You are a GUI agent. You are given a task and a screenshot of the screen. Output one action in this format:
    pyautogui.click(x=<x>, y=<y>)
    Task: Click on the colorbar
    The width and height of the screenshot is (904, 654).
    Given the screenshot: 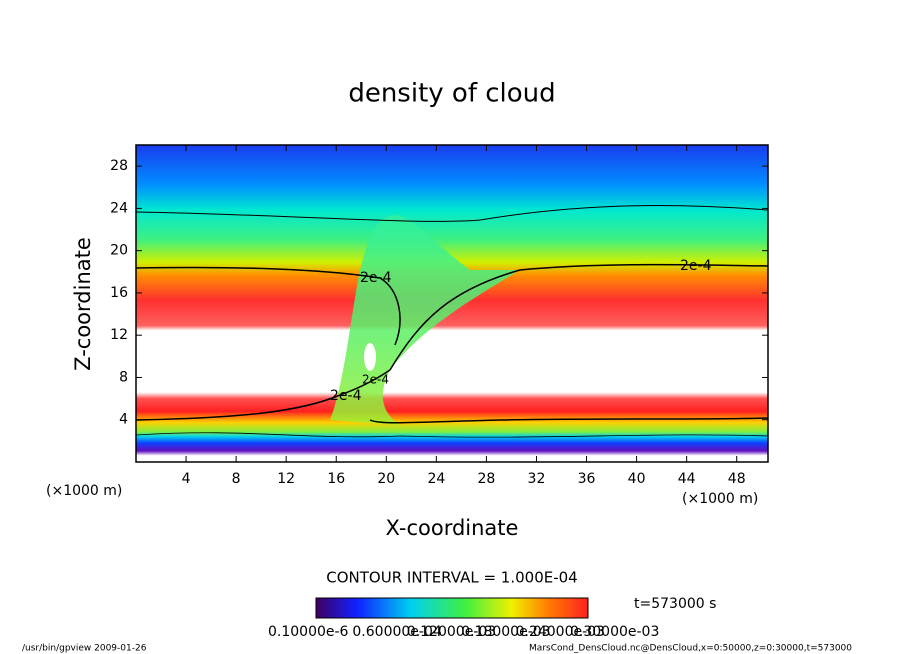 What is the action you would take?
    pyautogui.click(x=452, y=608)
    